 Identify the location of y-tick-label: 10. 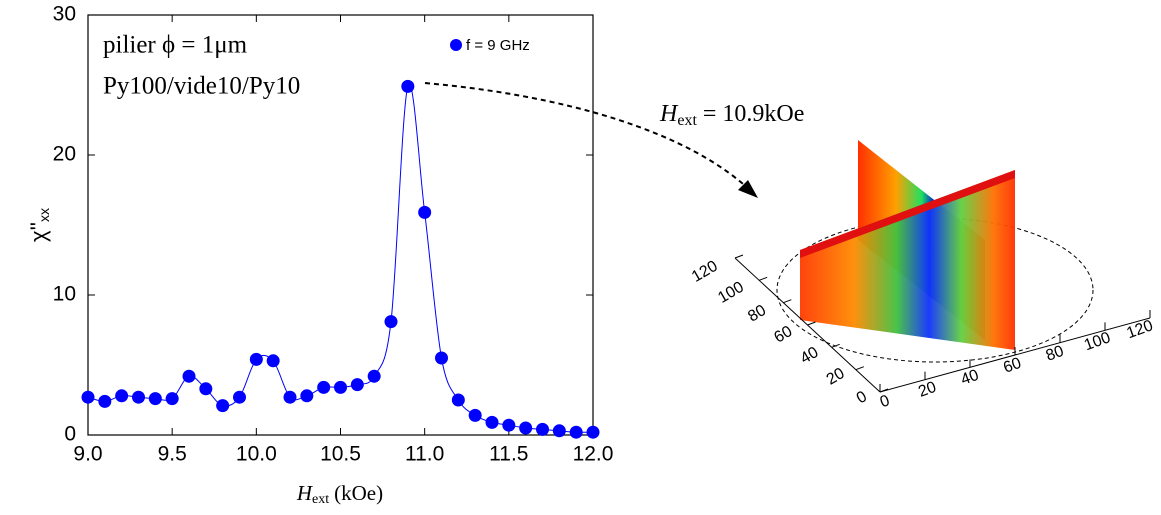
(64, 294).